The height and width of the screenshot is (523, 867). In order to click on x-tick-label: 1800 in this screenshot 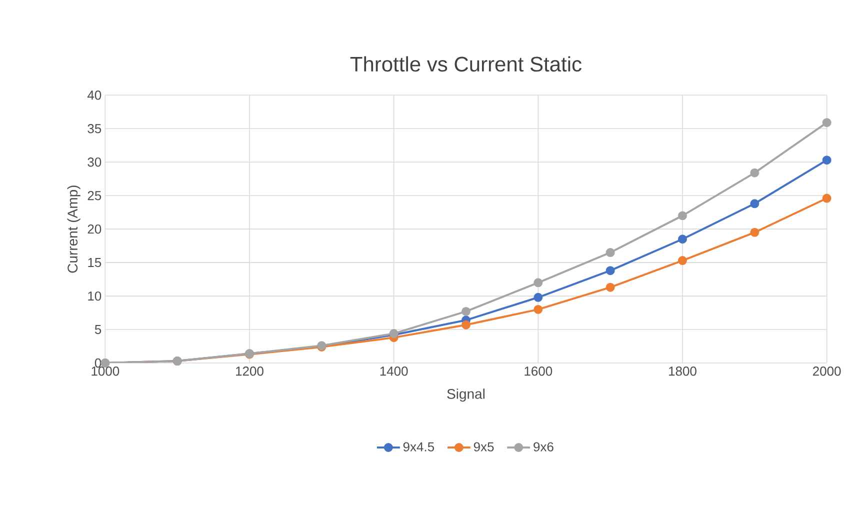, I will do `click(682, 371)`.